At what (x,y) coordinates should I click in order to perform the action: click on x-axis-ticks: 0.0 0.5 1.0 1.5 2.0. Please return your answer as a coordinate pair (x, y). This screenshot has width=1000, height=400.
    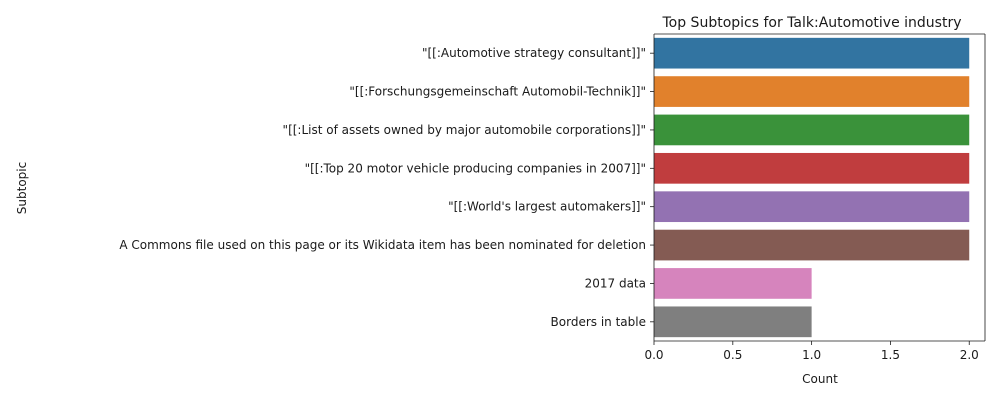
    Looking at the image, I should click on (811, 351).